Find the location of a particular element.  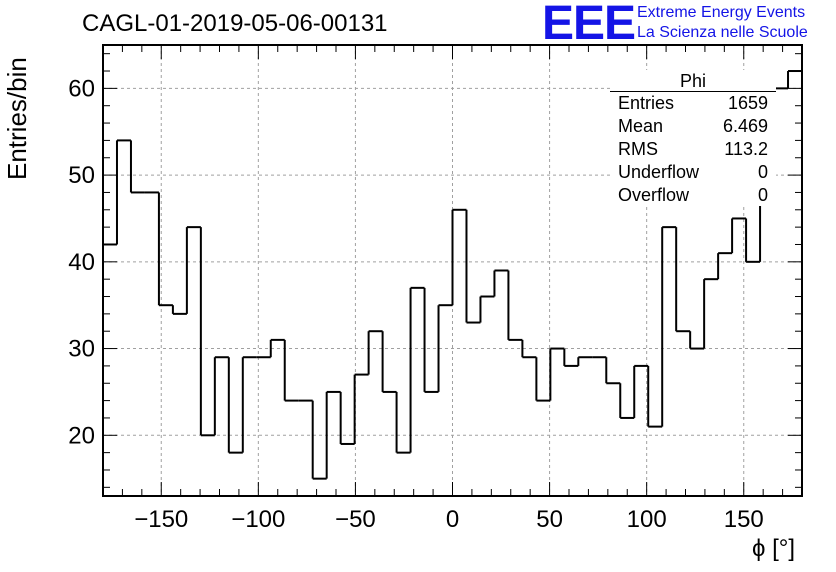

stats-value: 113.2 is located at coordinates (746, 149).